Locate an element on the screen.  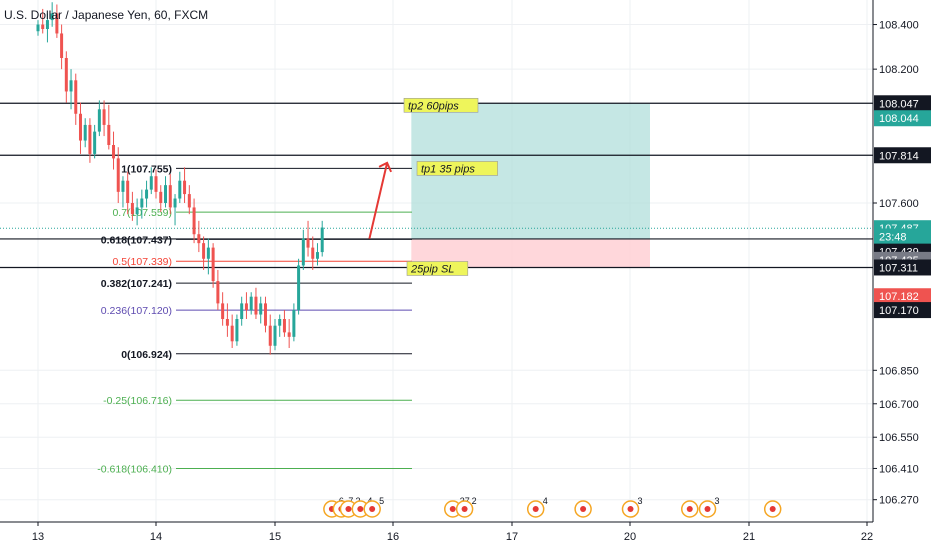
price-tick-label: 108.200 is located at coordinates (899, 70).